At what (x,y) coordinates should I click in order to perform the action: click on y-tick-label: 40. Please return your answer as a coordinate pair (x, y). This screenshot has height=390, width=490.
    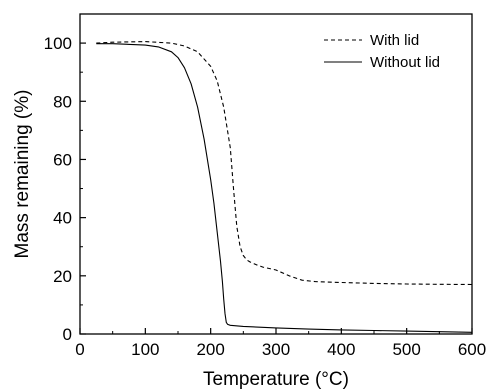
    Looking at the image, I should click on (62, 218).